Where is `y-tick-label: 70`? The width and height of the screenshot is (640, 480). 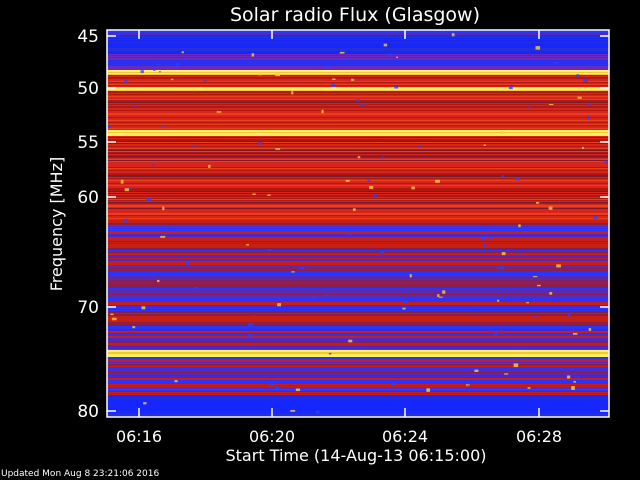
y-tick-label: 70 is located at coordinates (88, 308).